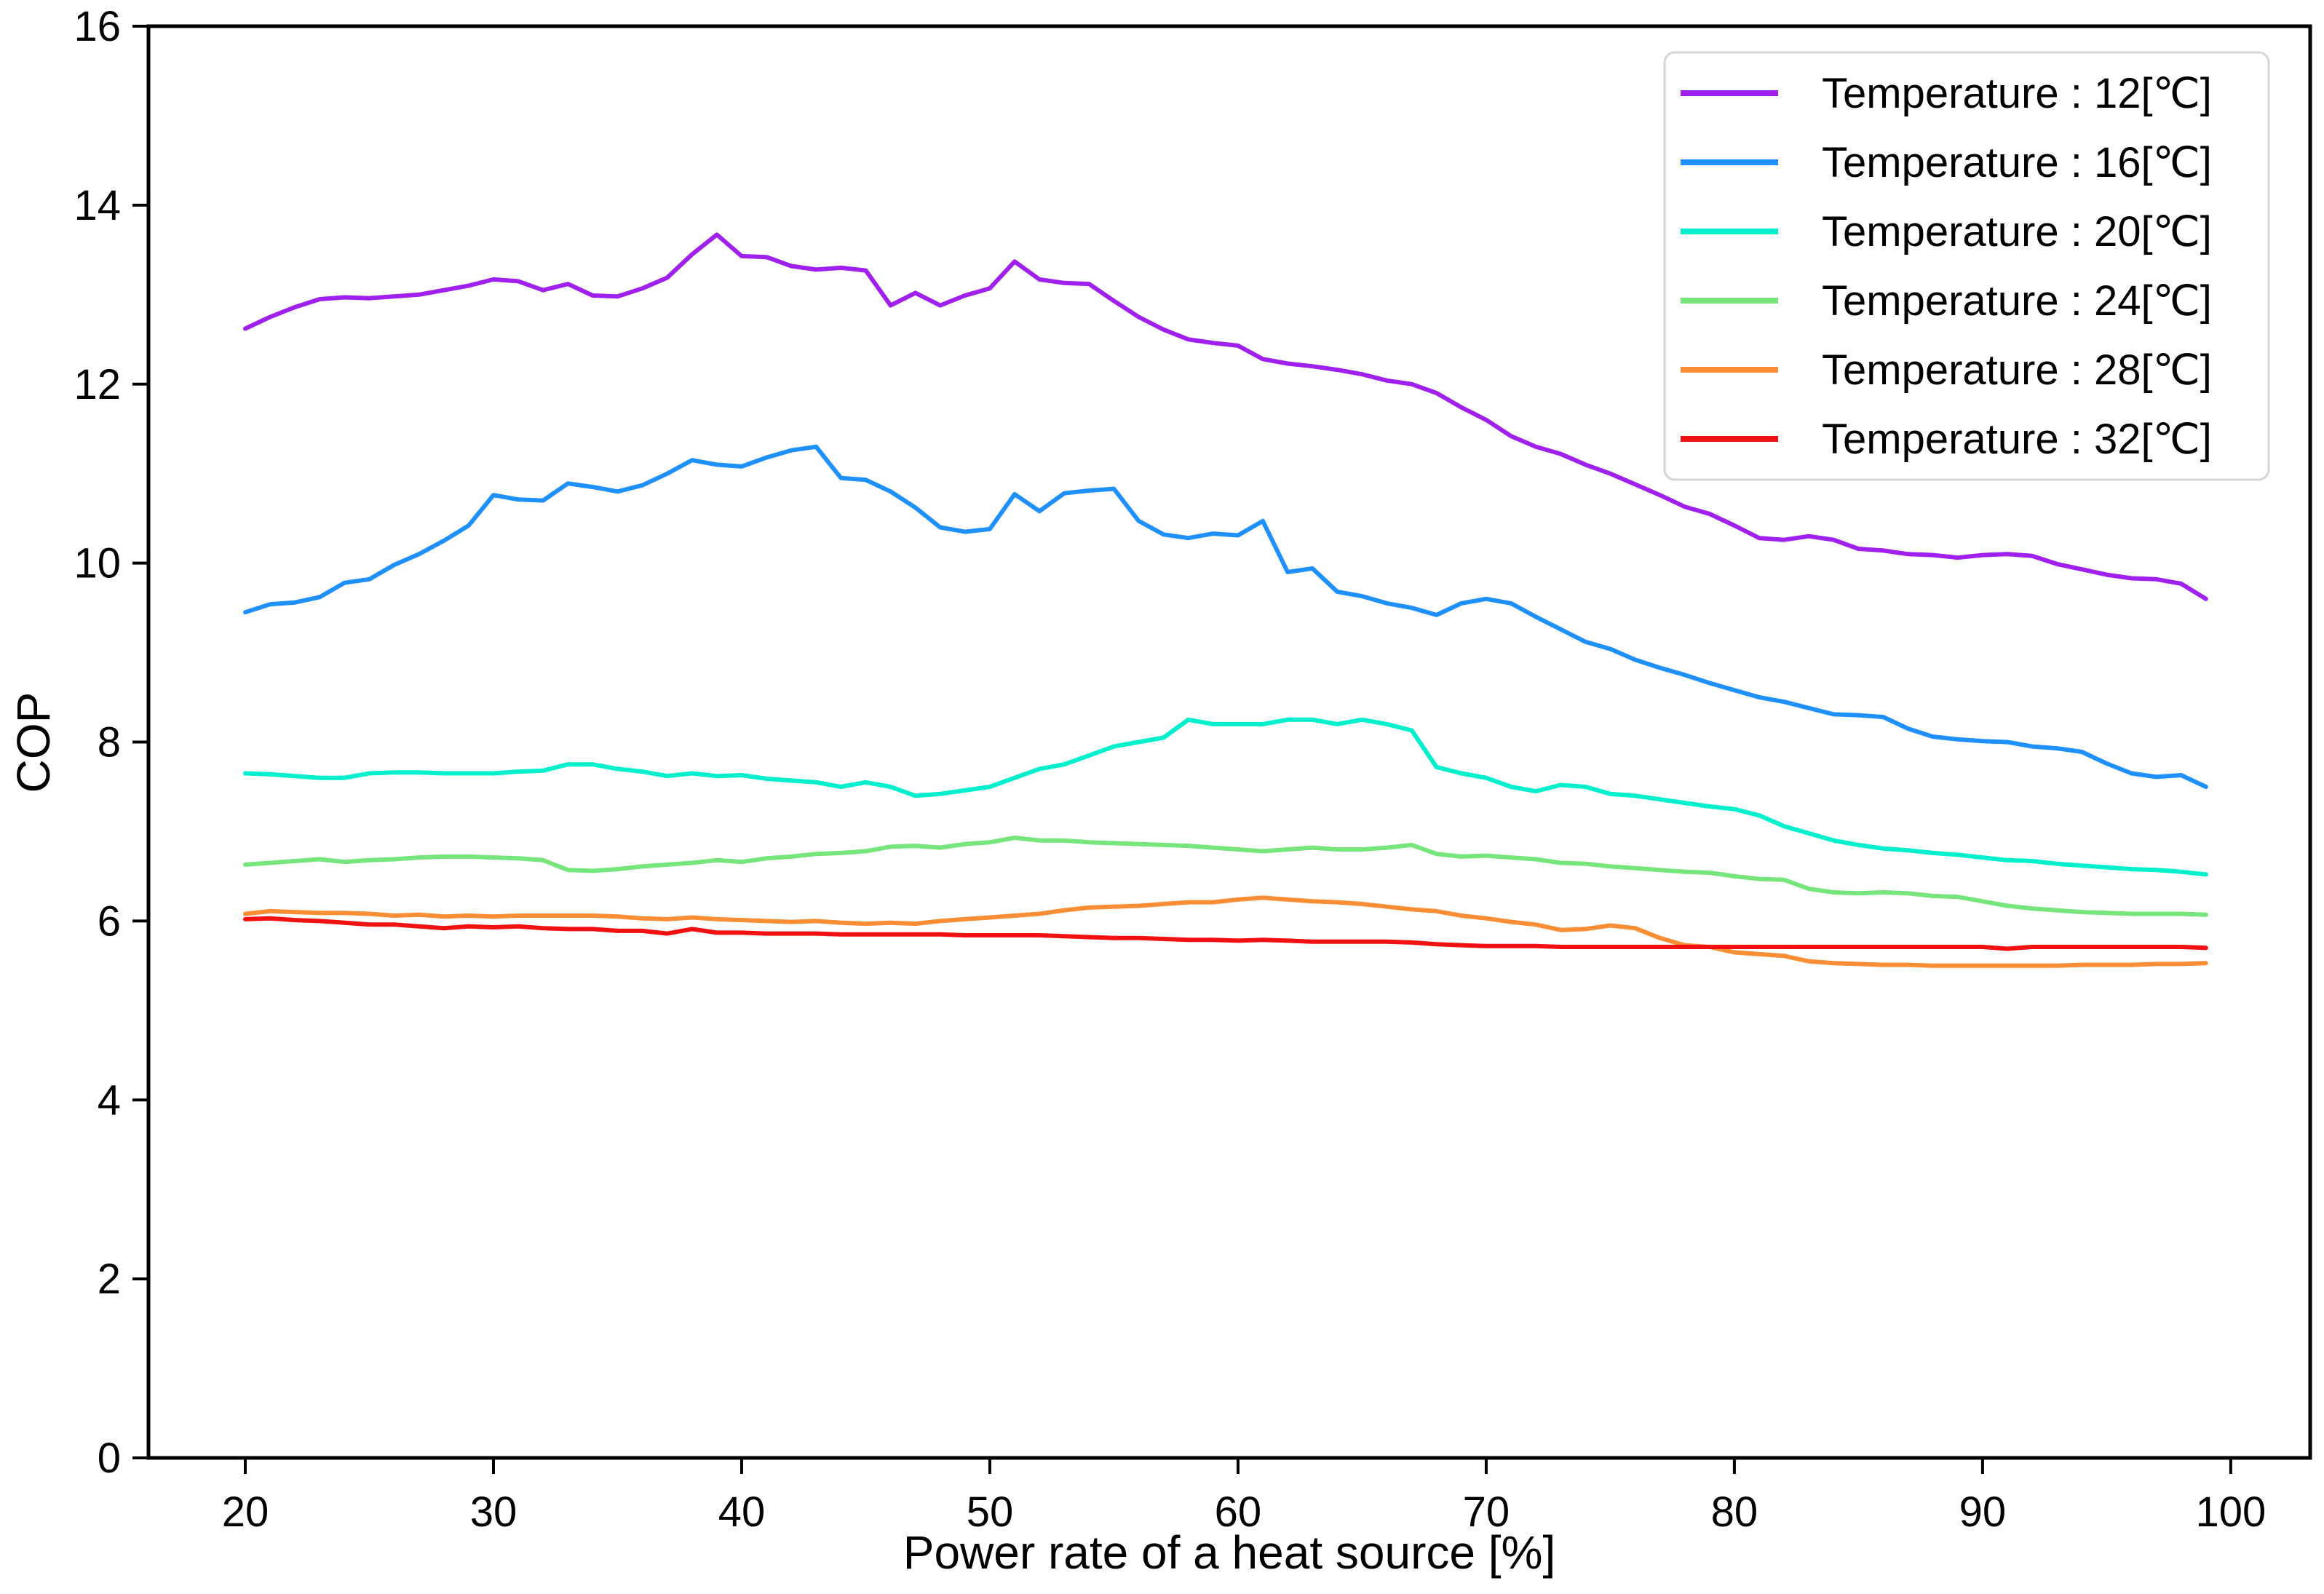 The height and width of the screenshot is (1594, 2324). I want to click on legend-item: Temperature : 32[℃], so click(1946, 439).